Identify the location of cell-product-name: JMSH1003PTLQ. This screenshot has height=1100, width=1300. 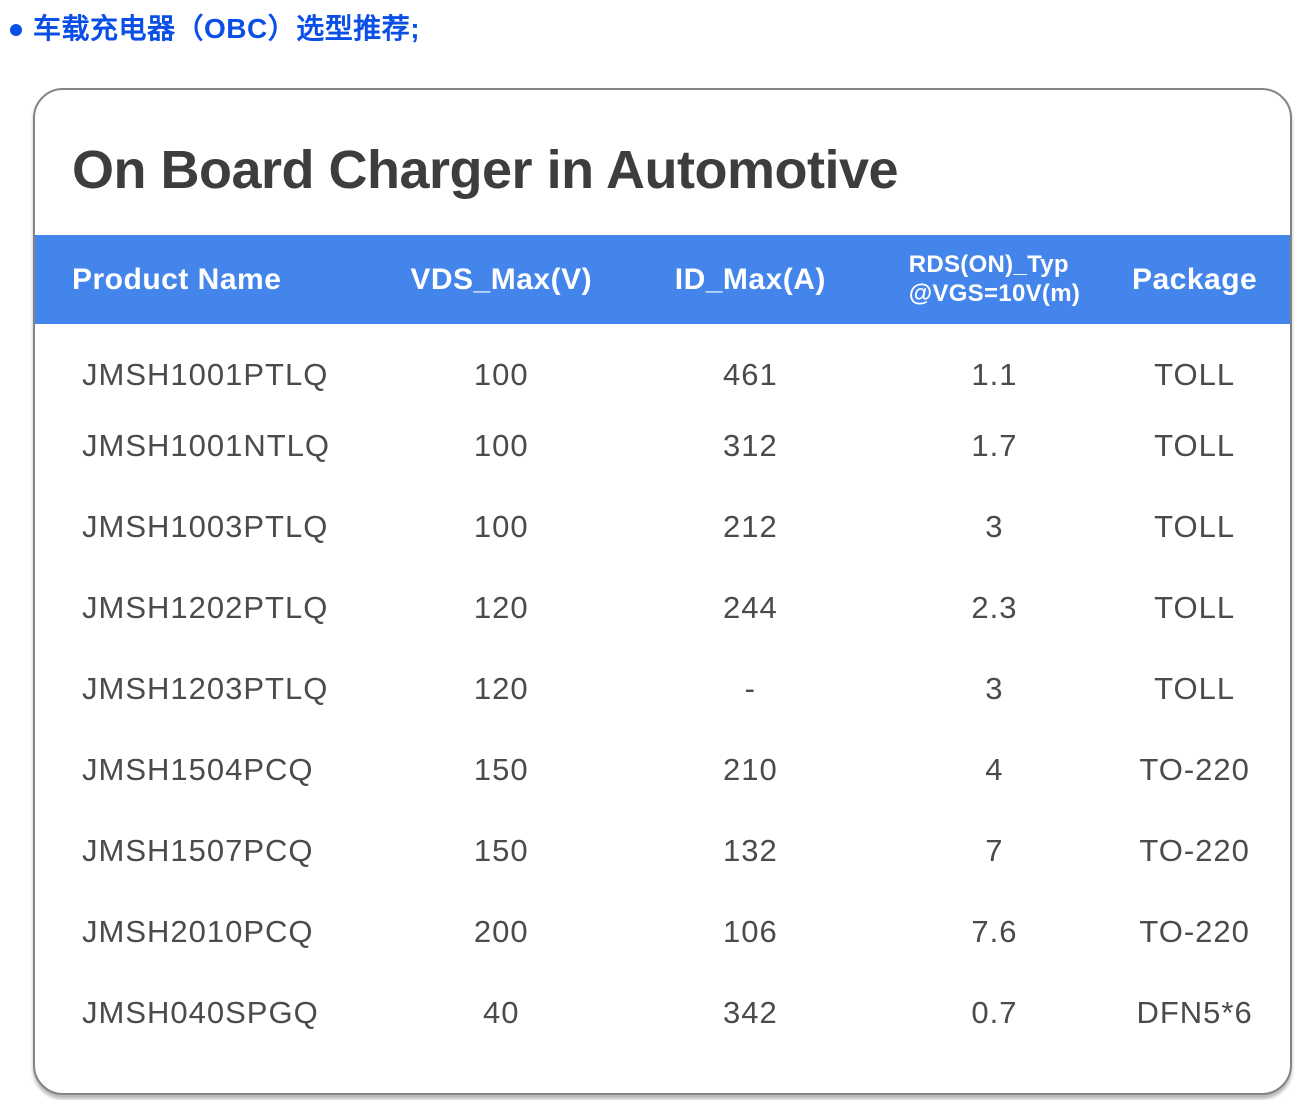
(205, 526).